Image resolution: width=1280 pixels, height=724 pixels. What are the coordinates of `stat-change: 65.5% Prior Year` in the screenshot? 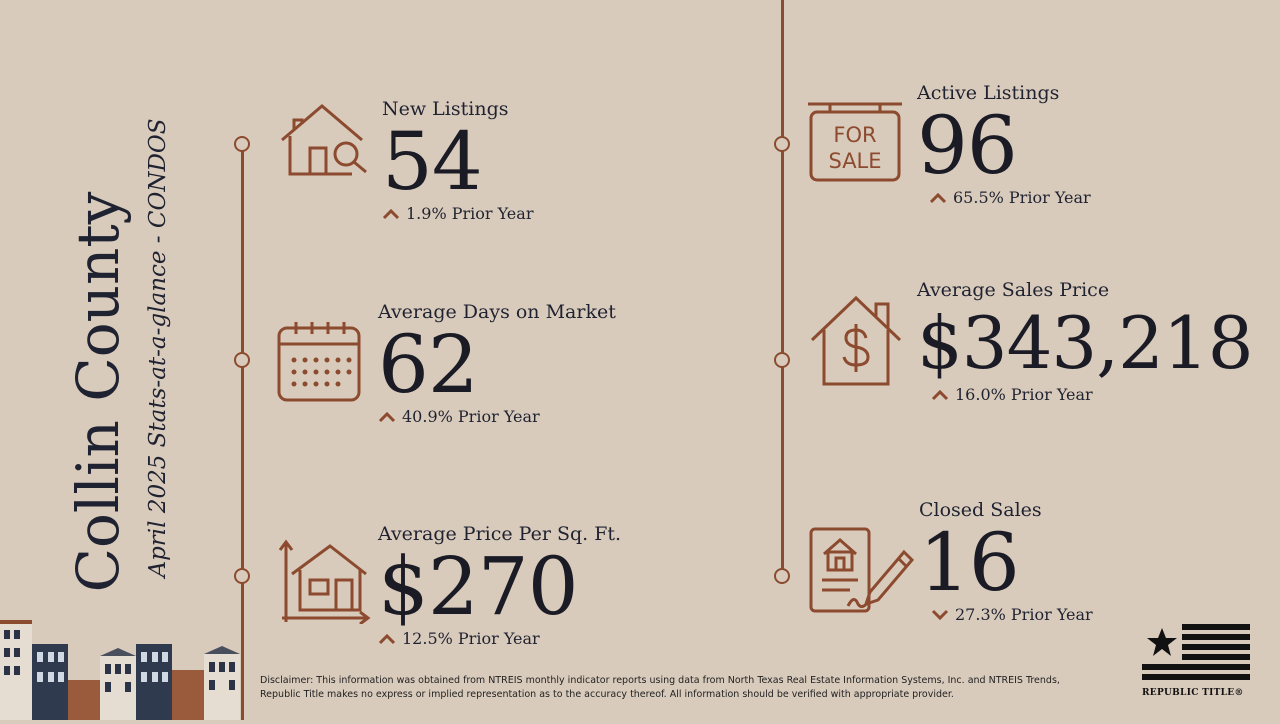 It's located at (1010, 197).